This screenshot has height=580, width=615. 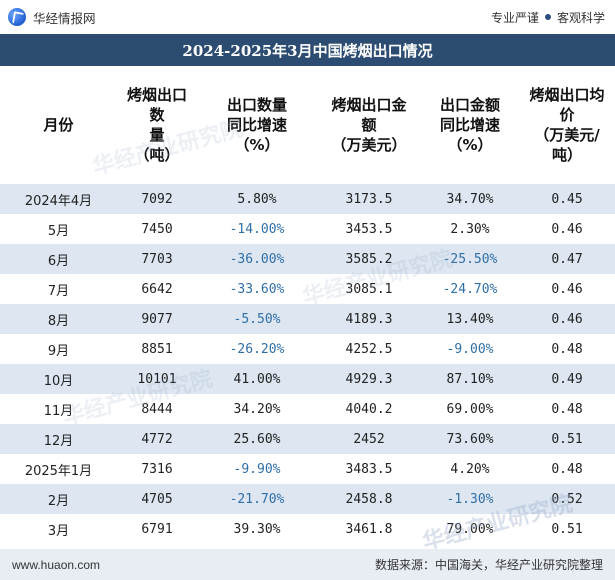 What do you see at coordinates (257, 259) in the screenshot?
I see `table-cell-qty-yoy: -36.00%` at bounding box center [257, 259].